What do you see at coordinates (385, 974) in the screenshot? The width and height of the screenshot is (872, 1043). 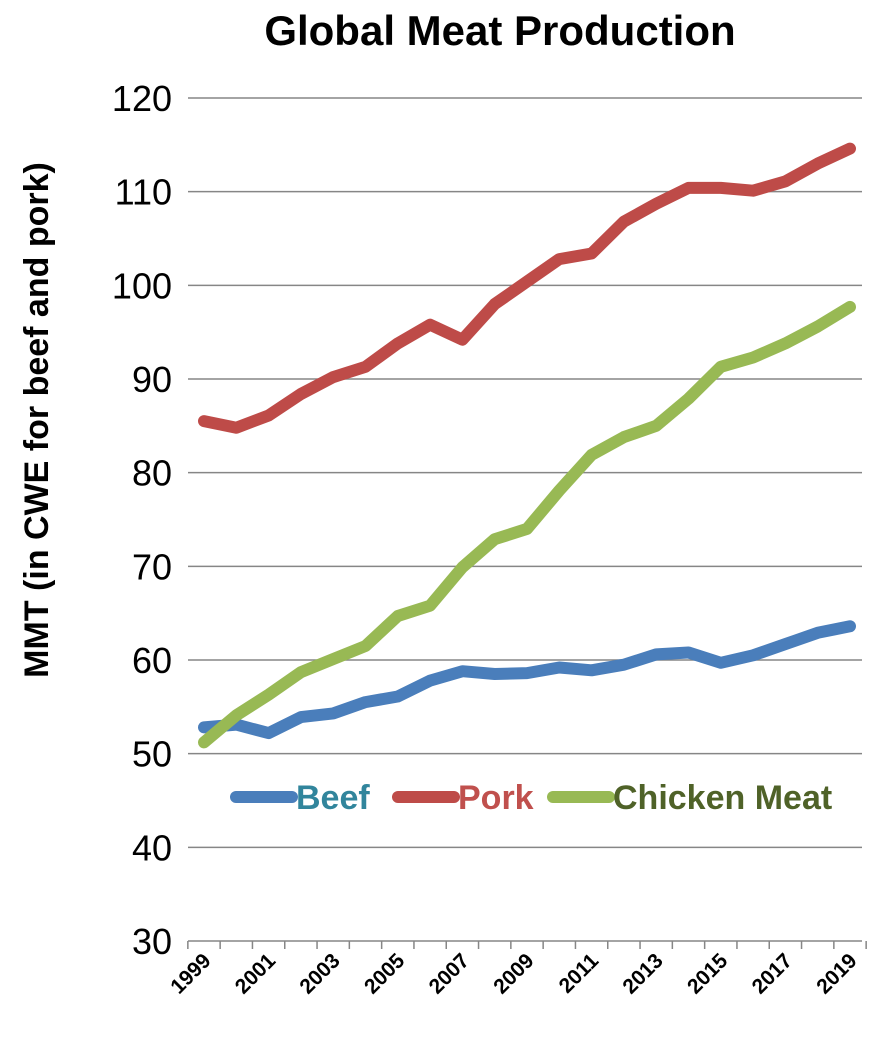 I see `x-tick-label: 2005` at bounding box center [385, 974].